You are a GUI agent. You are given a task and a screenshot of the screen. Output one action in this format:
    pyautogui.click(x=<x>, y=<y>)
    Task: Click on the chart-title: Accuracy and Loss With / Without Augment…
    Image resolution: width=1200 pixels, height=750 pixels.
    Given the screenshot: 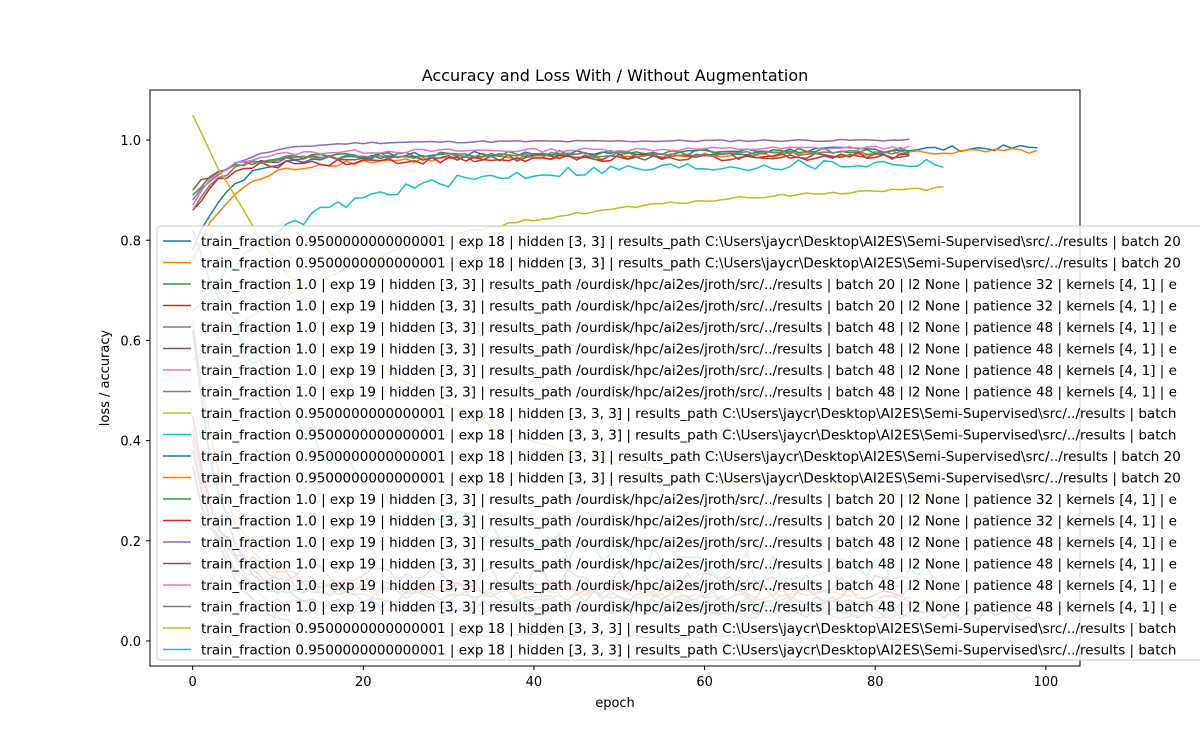 What is the action you would take?
    pyautogui.click(x=615, y=75)
    